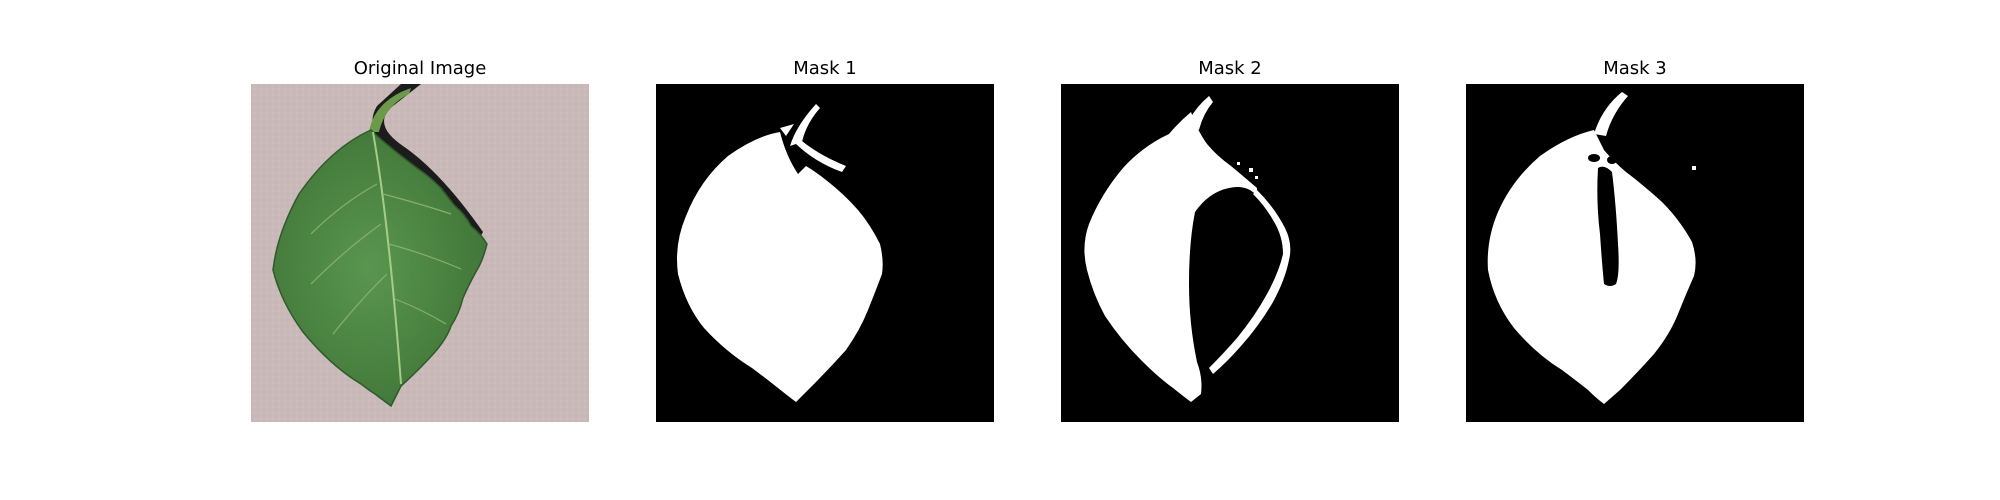 The height and width of the screenshot is (500, 2000). Describe the element at coordinates (825, 68) in the screenshot. I see `mask-1-title: Mask 1` at that location.